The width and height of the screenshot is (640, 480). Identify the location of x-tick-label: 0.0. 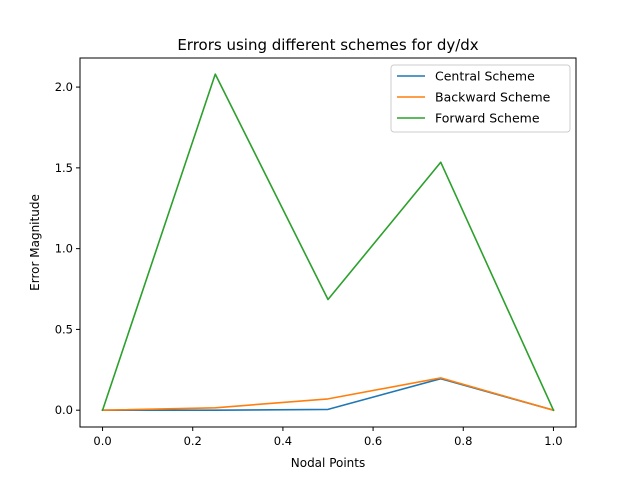
(102, 441).